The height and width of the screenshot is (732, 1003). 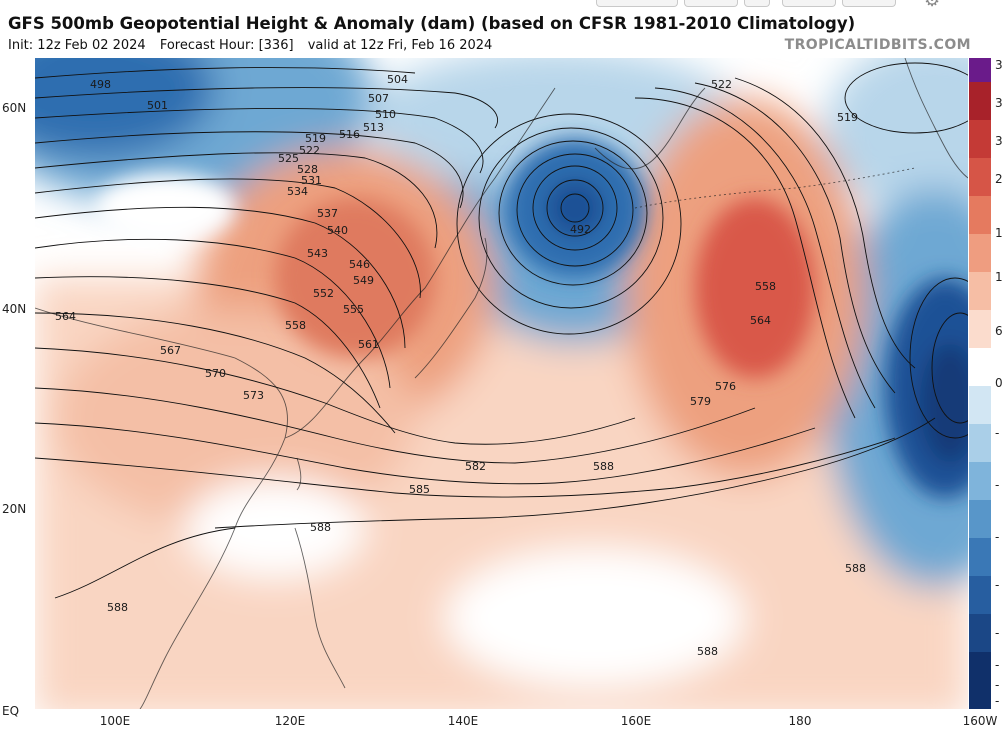 I want to click on lon-label: 100E, so click(x=115, y=721).